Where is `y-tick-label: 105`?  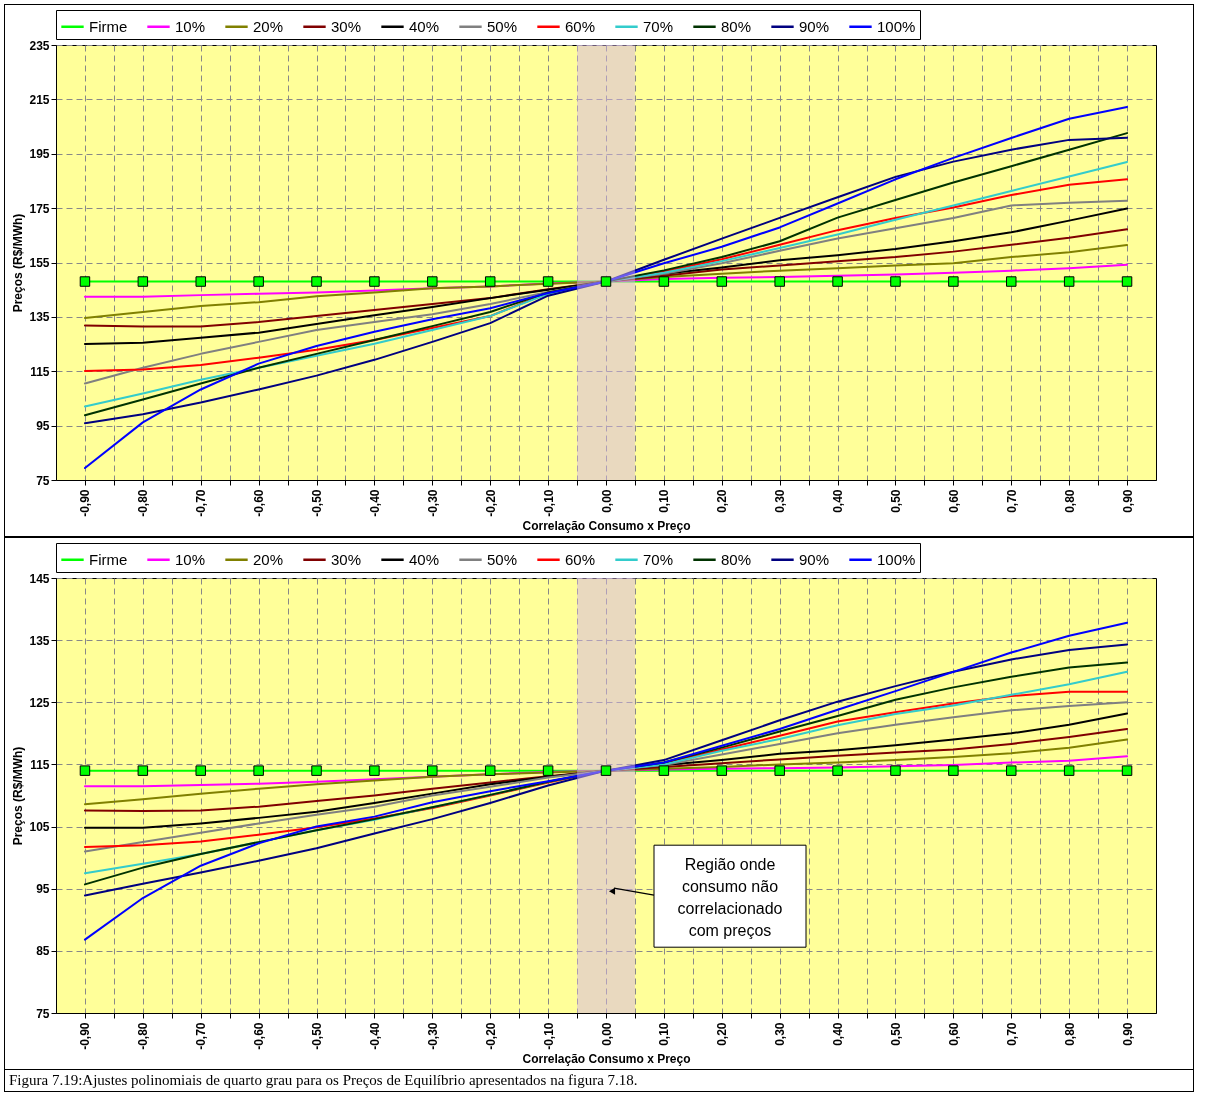
y-tick-label: 105 is located at coordinates (39, 827).